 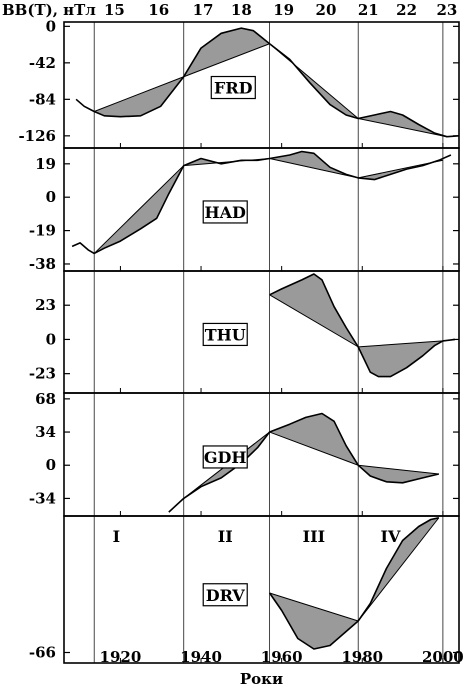 What do you see at coordinates (42, 264) in the screenshot?
I see `y-tick-label: -38` at bounding box center [42, 264].